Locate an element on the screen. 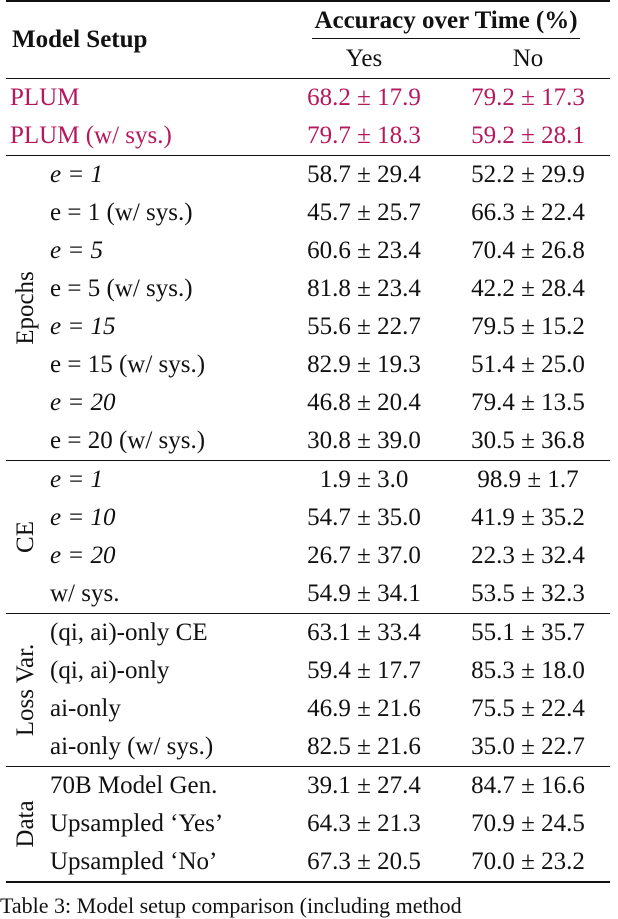 This screenshot has width=618, height=919. no-value: 59.2 ± 28.1 is located at coordinates (528, 135).